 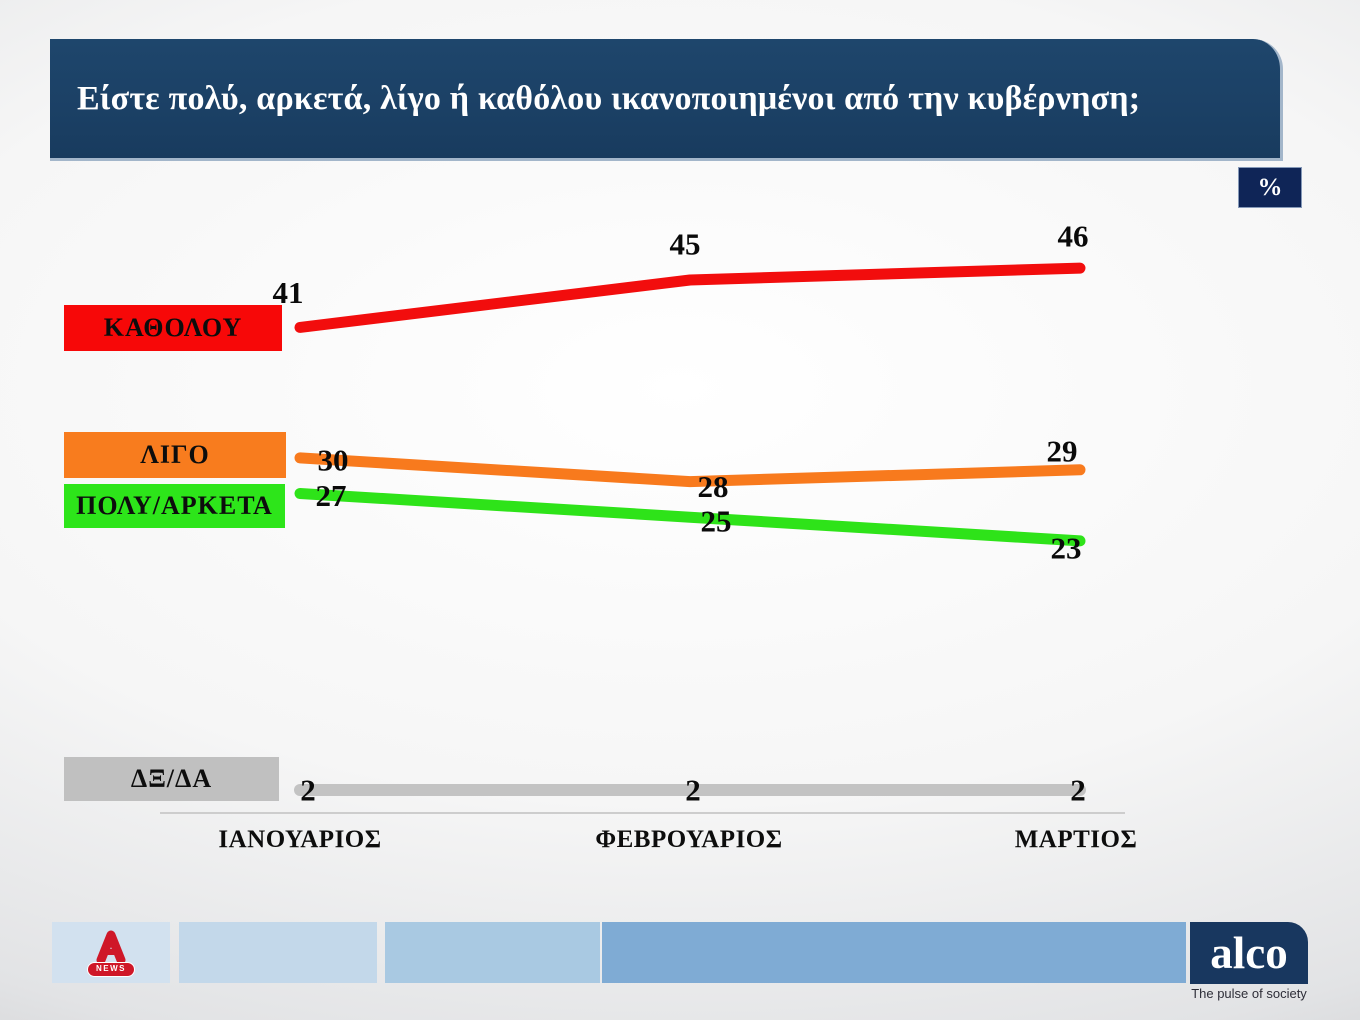 I want to click on value-label: 30, so click(x=333, y=459).